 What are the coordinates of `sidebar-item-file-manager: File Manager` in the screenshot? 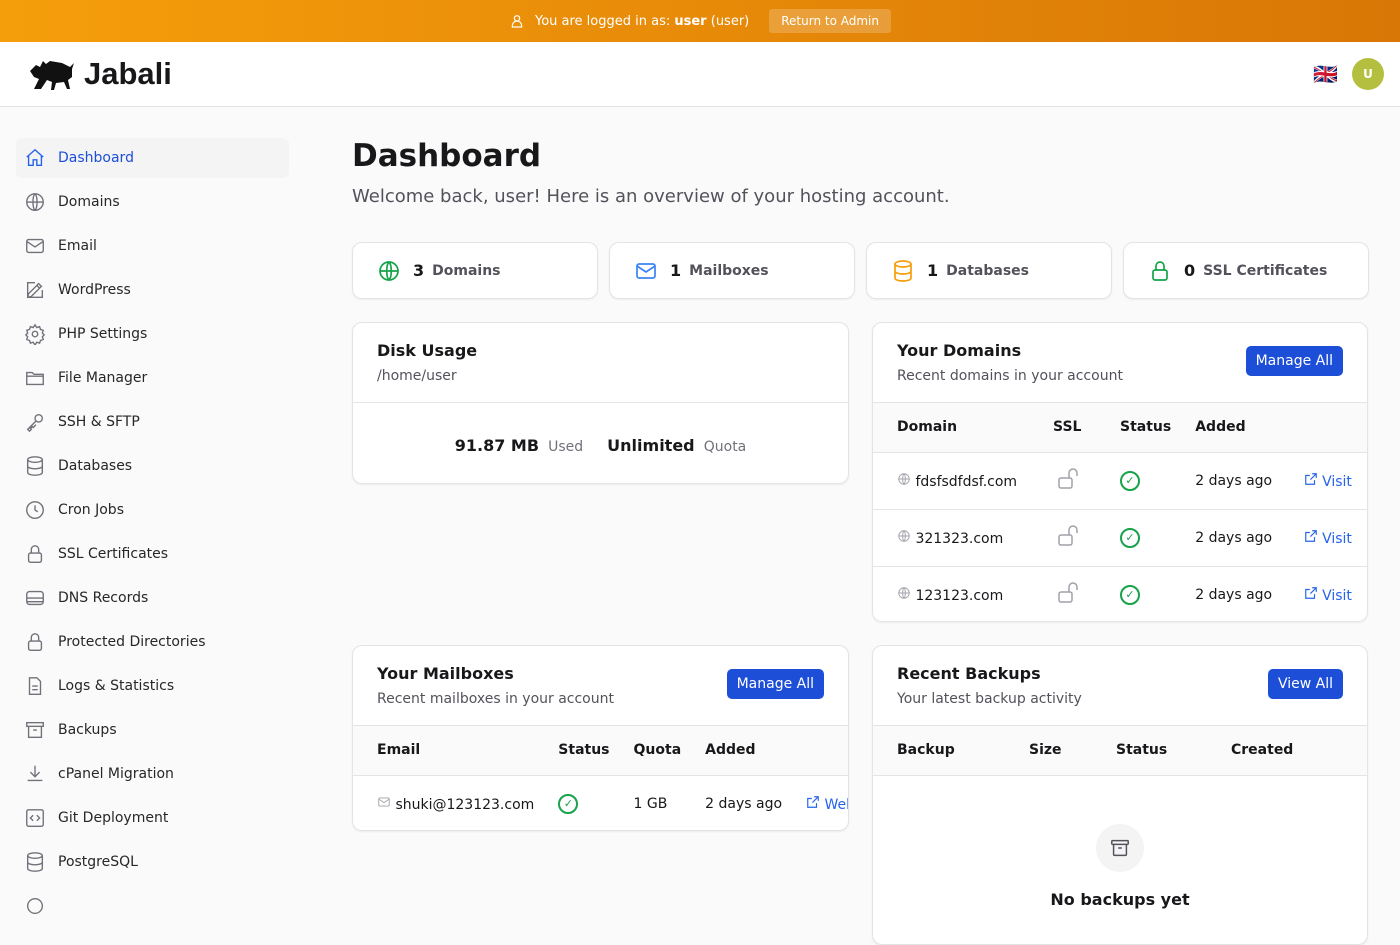 It's located at (152, 378).